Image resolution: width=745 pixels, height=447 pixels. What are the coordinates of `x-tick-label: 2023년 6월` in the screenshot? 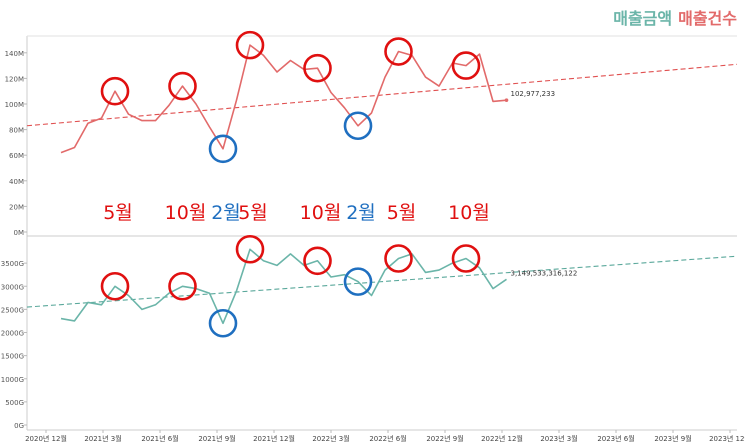 It's located at (615, 438).